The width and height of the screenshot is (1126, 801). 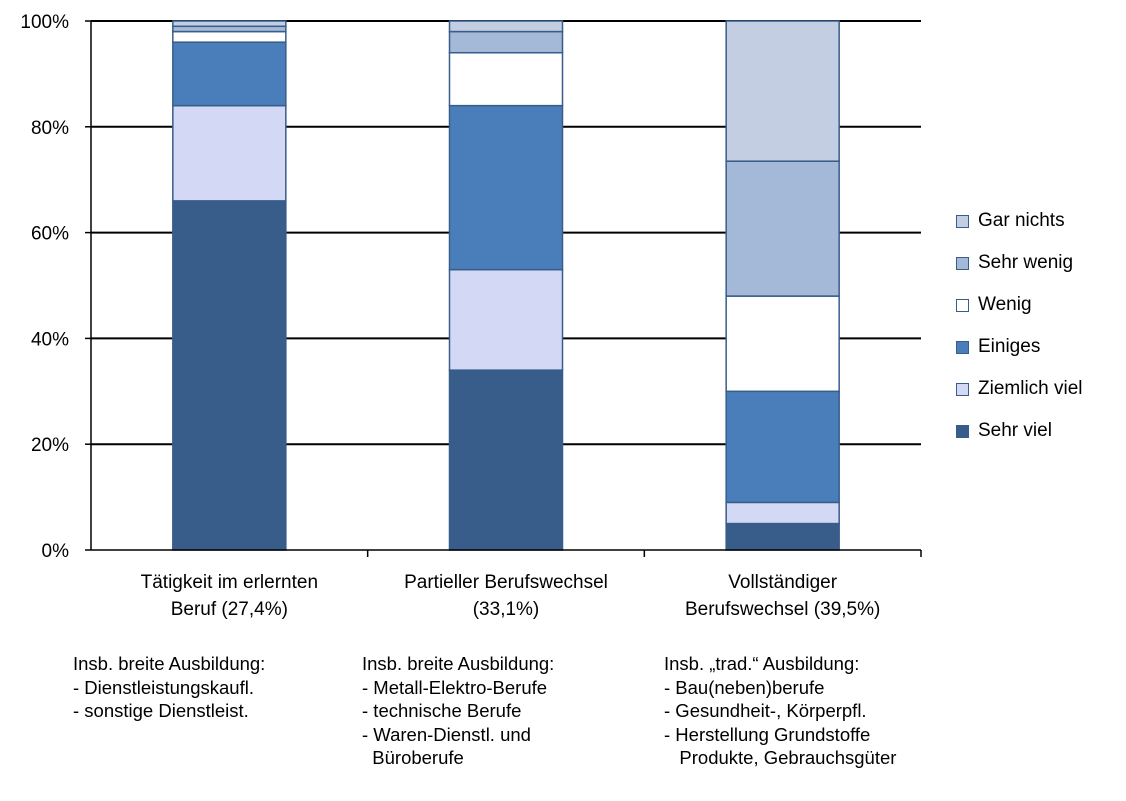 What do you see at coordinates (50, 128) in the screenshot?
I see `y-tick-label: 80%` at bounding box center [50, 128].